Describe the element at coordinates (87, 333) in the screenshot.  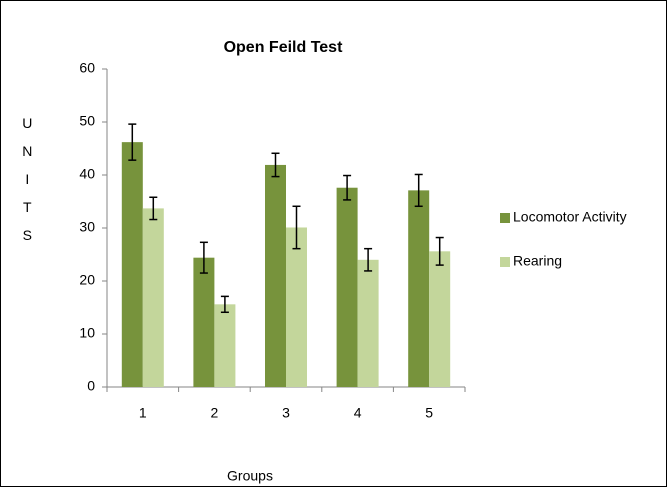
I see `y-tick-label: 10` at that location.